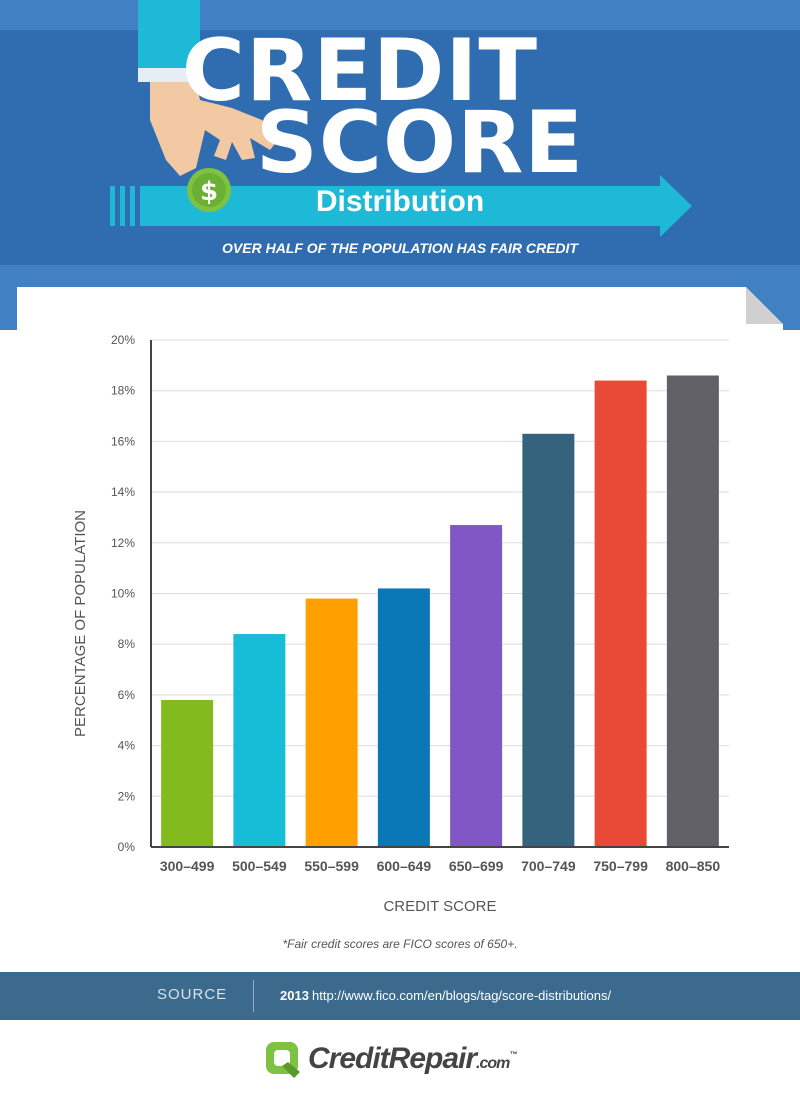  I want to click on logo-text: CreditRepair.com™, so click(412, 1059).